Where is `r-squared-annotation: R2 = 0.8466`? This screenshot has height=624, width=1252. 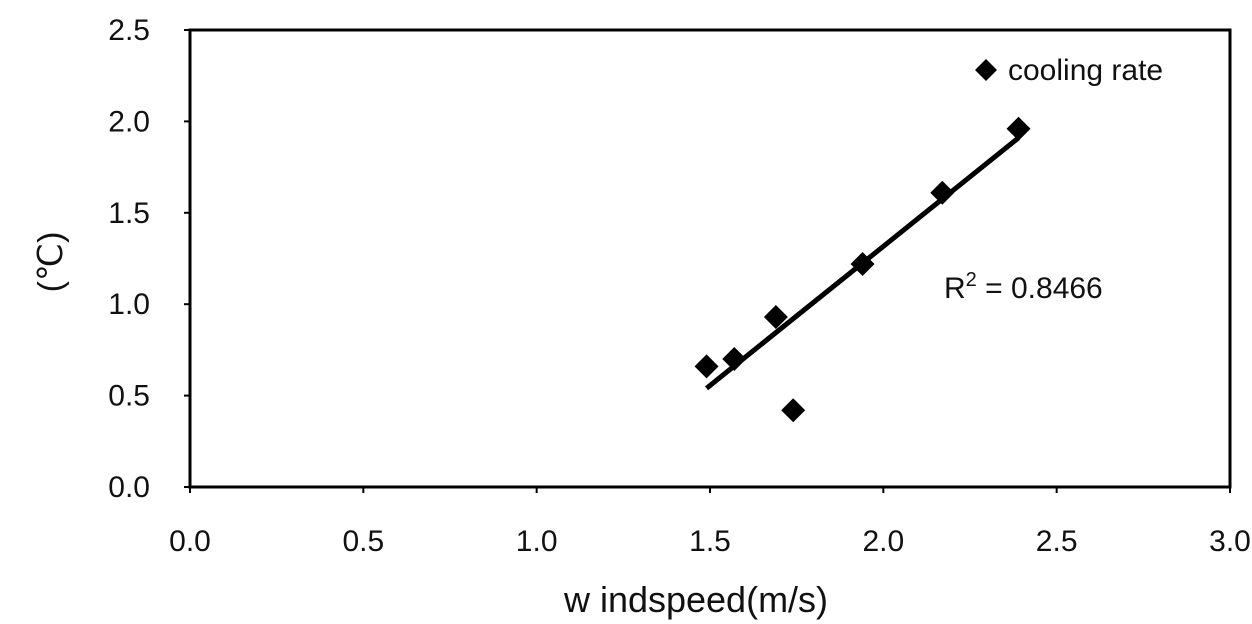 r-squared-annotation: R2 = 0.8466 is located at coordinates (1023, 287).